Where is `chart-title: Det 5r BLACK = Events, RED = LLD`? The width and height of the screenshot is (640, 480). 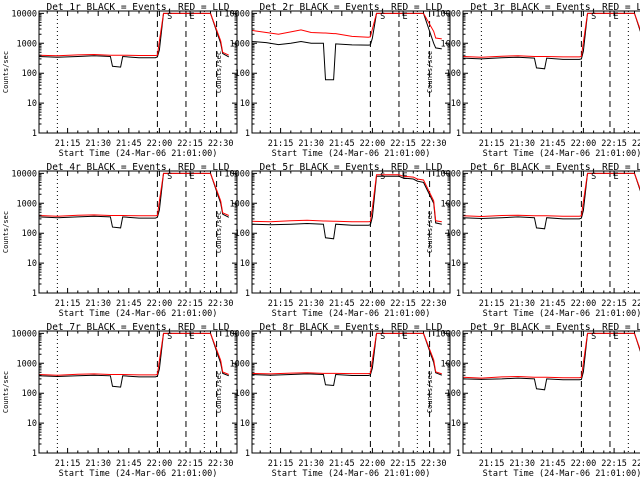
chart-title: Det 5r BLACK = Events, RED = LLD is located at coordinates (350, 167).